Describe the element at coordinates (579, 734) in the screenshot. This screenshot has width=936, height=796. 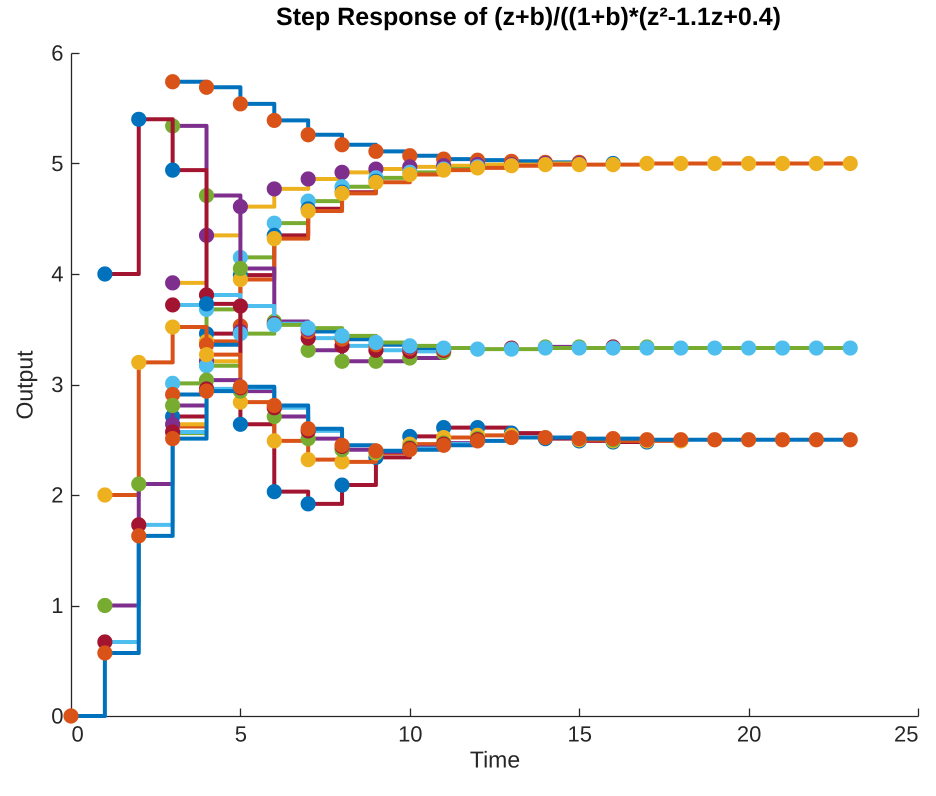
I see `x-tick-label: 15` at that location.